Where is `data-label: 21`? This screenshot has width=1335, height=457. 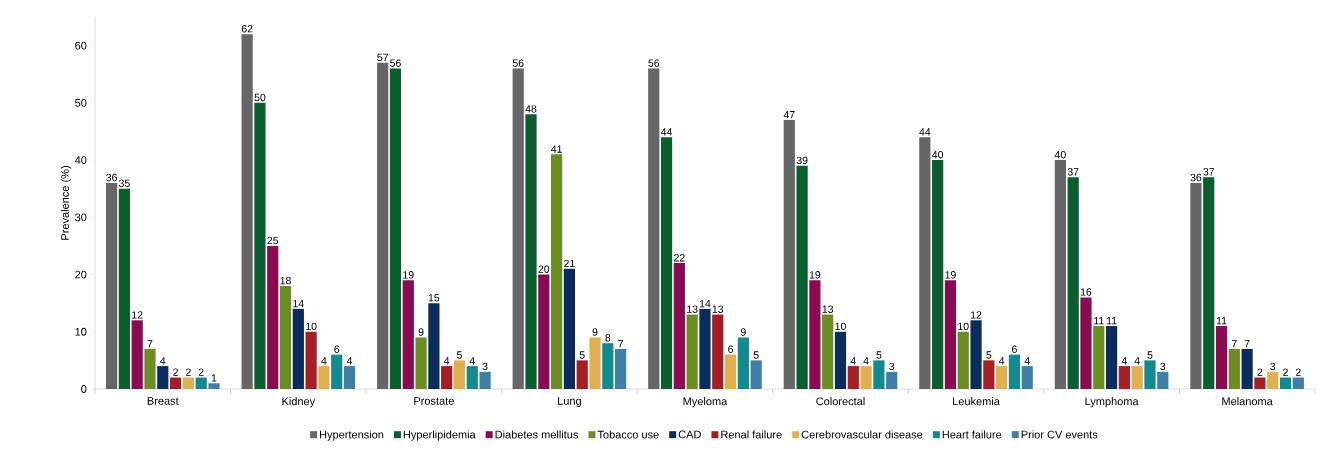
data-label: 21 is located at coordinates (569, 263).